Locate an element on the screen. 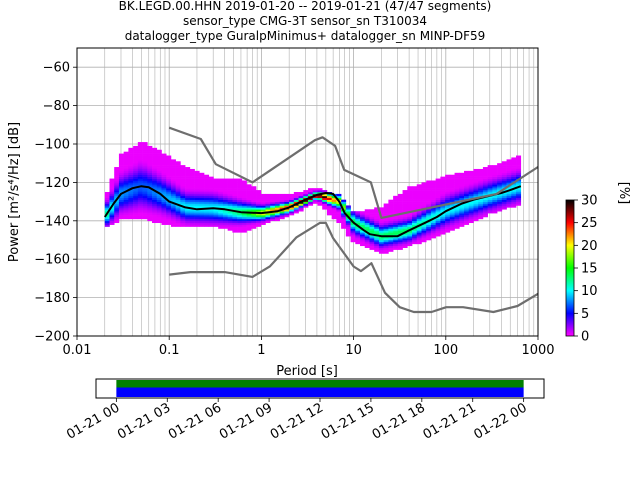 This screenshot has height=480, width=640. y-tick-label: −60 is located at coordinates (56, 68).